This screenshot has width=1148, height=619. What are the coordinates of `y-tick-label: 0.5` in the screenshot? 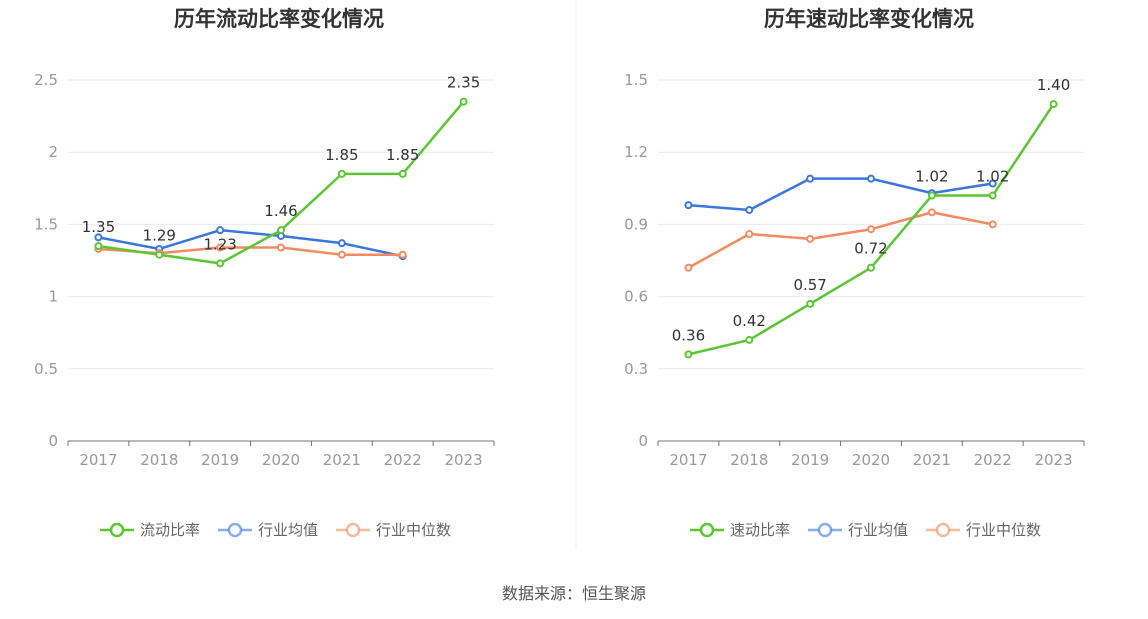 It's located at (46, 369).